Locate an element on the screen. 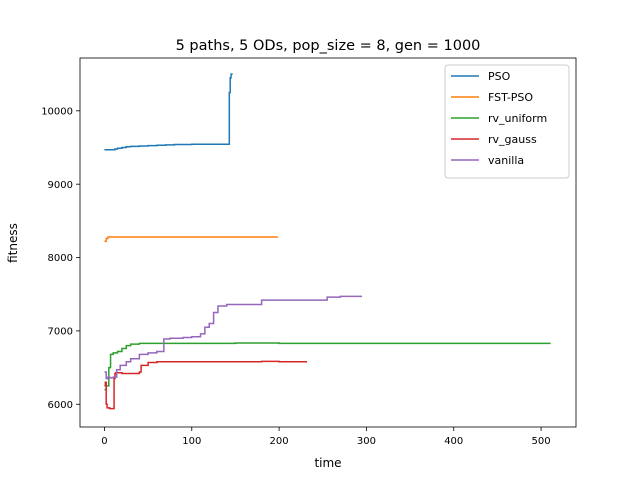 The width and height of the screenshot is (640, 480). series-line-fst-pso is located at coordinates (191, 239).